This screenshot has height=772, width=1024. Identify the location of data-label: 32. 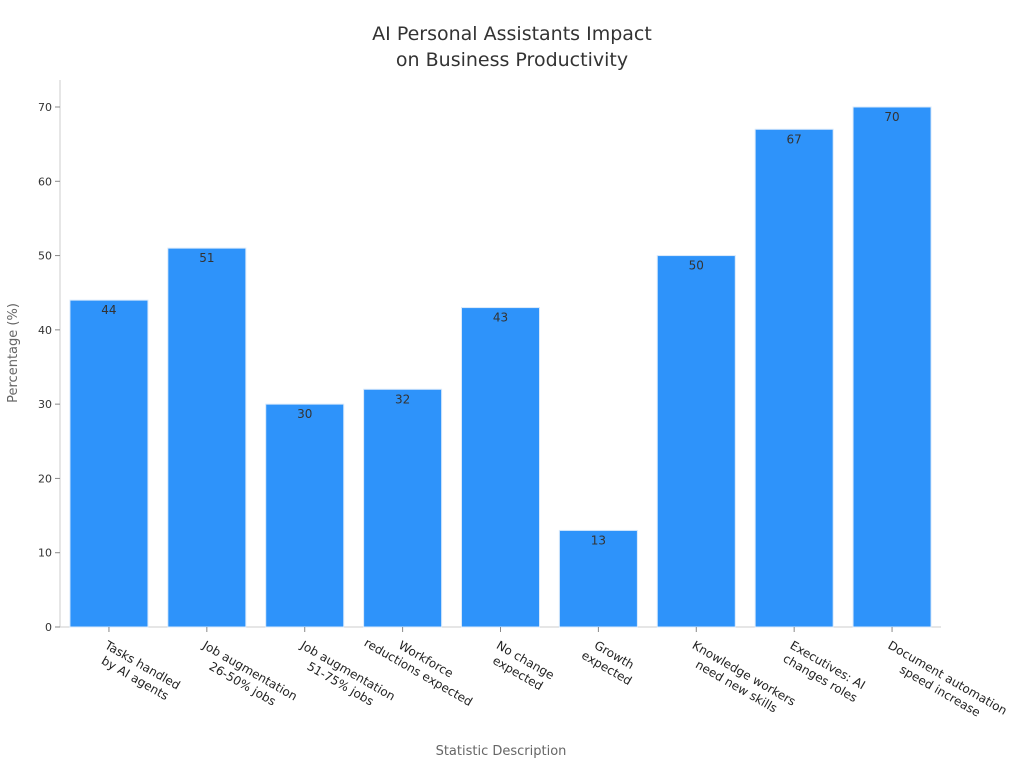
(402, 399).